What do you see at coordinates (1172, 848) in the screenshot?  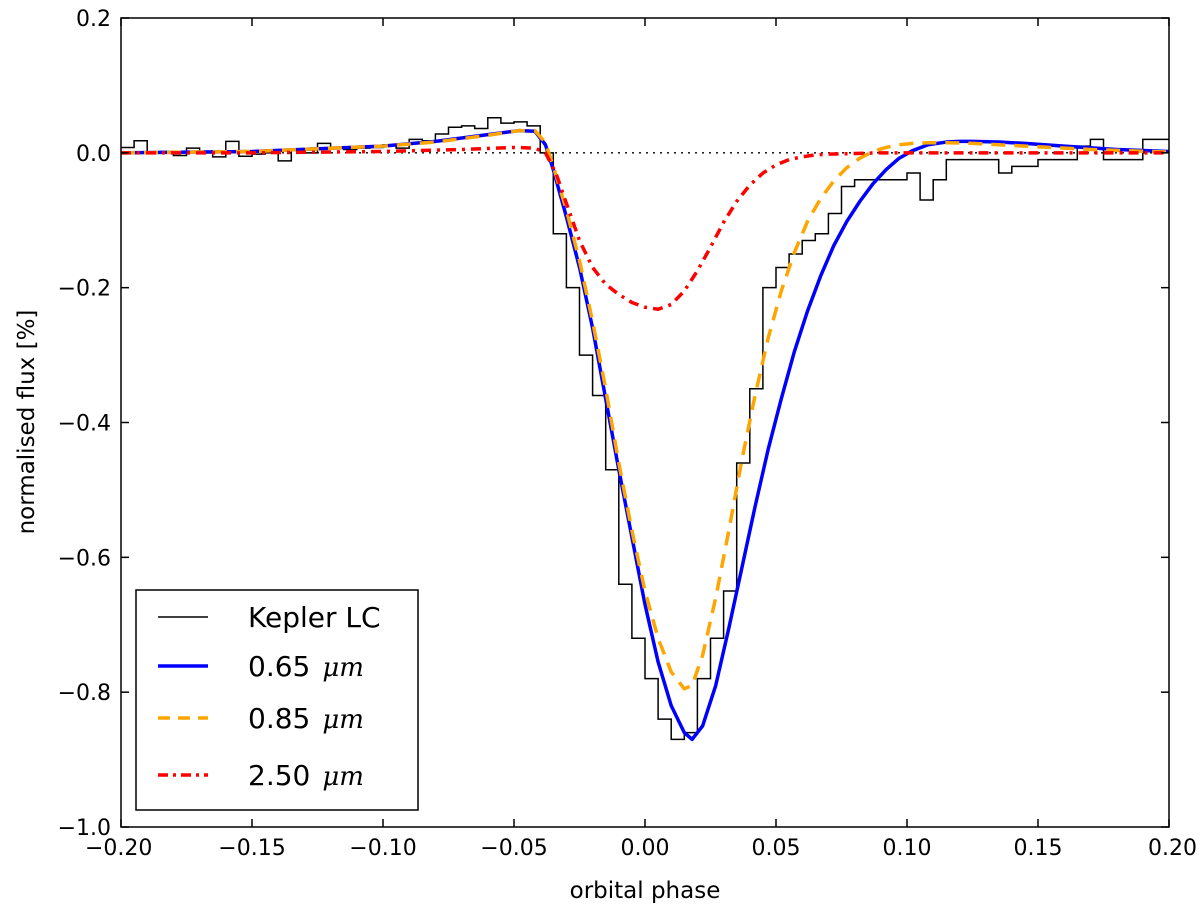 I see `x-tick-label: 0.20` at bounding box center [1172, 848].